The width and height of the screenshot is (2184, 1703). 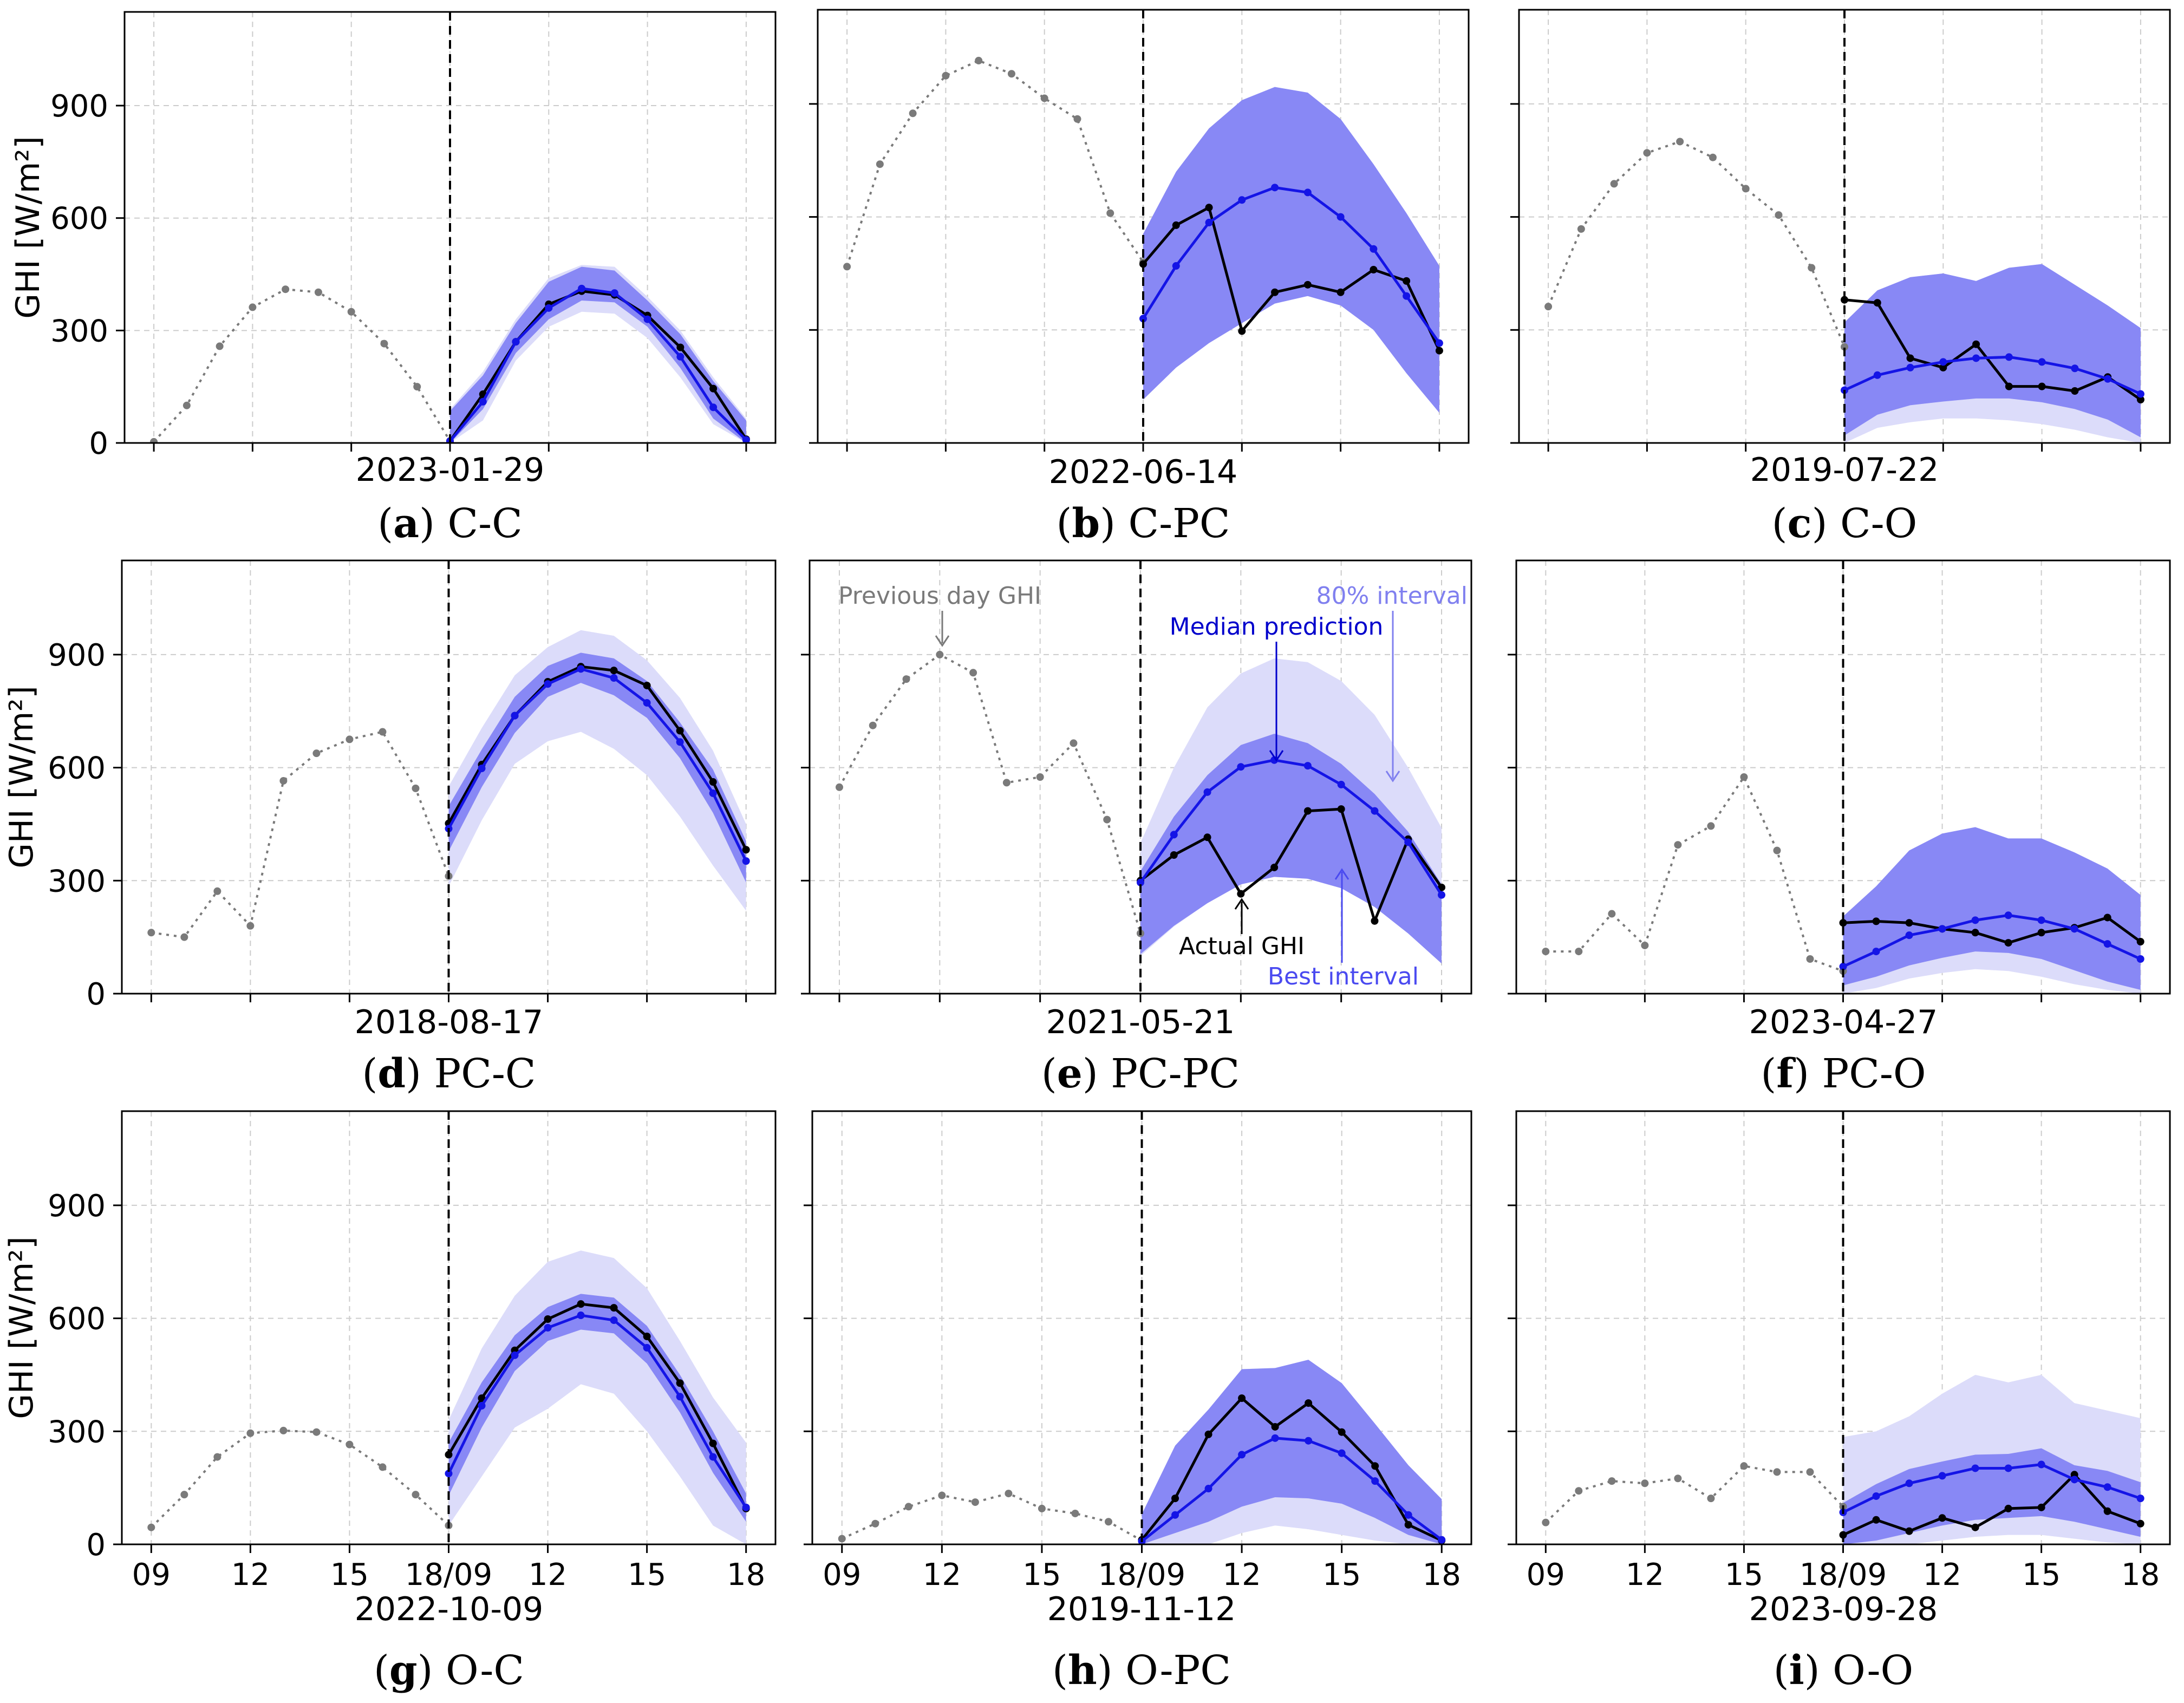 What do you see at coordinates (1070, 1073) in the screenshot?
I see `caption-letter: e` at bounding box center [1070, 1073].